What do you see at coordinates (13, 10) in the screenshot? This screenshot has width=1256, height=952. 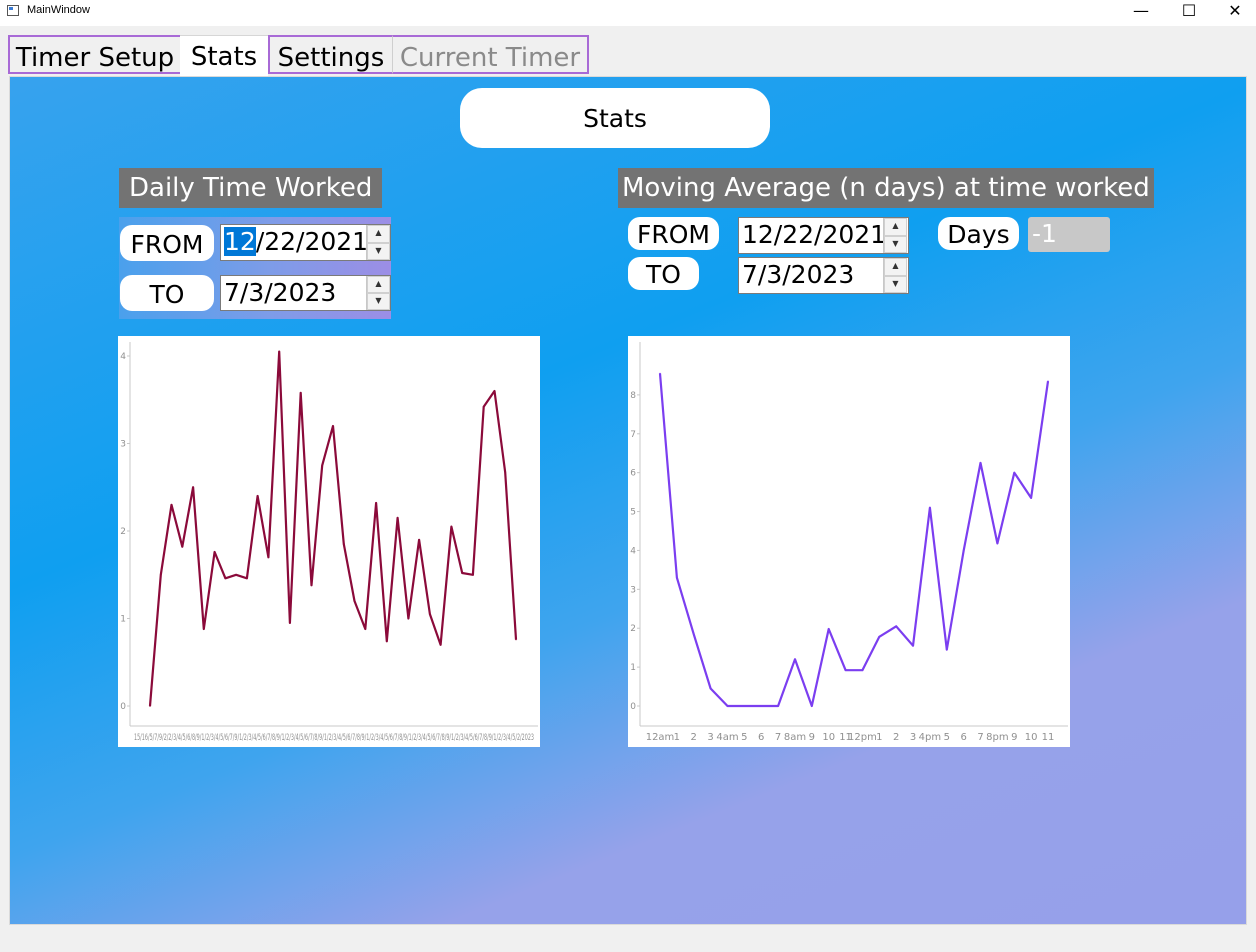 I see `app-window-icon` at bounding box center [13, 10].